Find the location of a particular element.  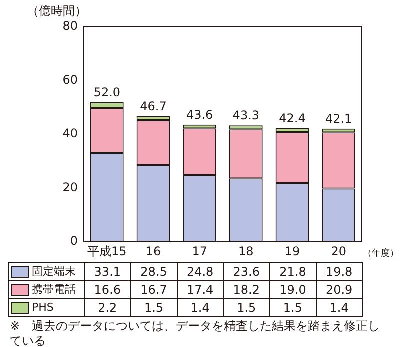

y-axis-title: （億時間） is located at coordinates (57, 11).